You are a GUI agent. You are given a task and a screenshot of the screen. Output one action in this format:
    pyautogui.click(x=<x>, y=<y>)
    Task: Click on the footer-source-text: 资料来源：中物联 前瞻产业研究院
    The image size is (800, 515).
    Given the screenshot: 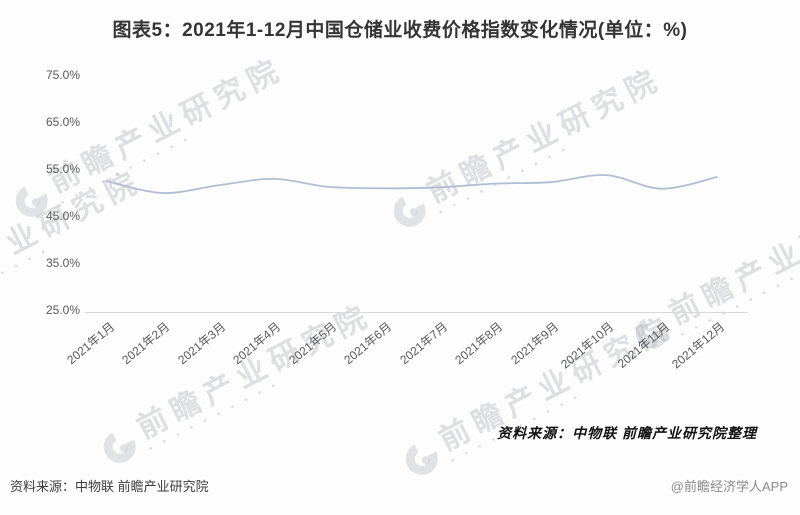 What is the action you would take?
    pyautogui.click(x=109, y=486)
    